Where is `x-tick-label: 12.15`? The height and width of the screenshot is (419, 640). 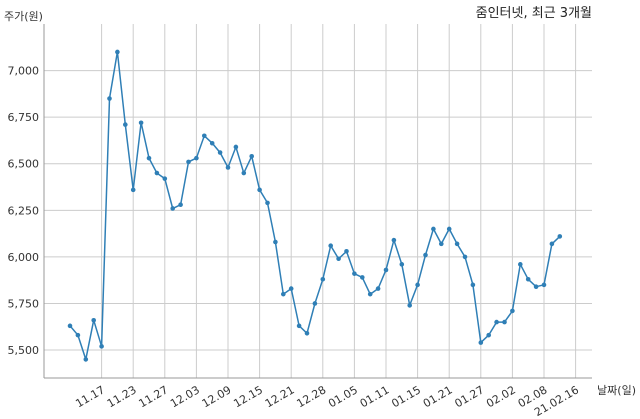
x-tick-label: 12.15 is located at coordinates (248, 396).